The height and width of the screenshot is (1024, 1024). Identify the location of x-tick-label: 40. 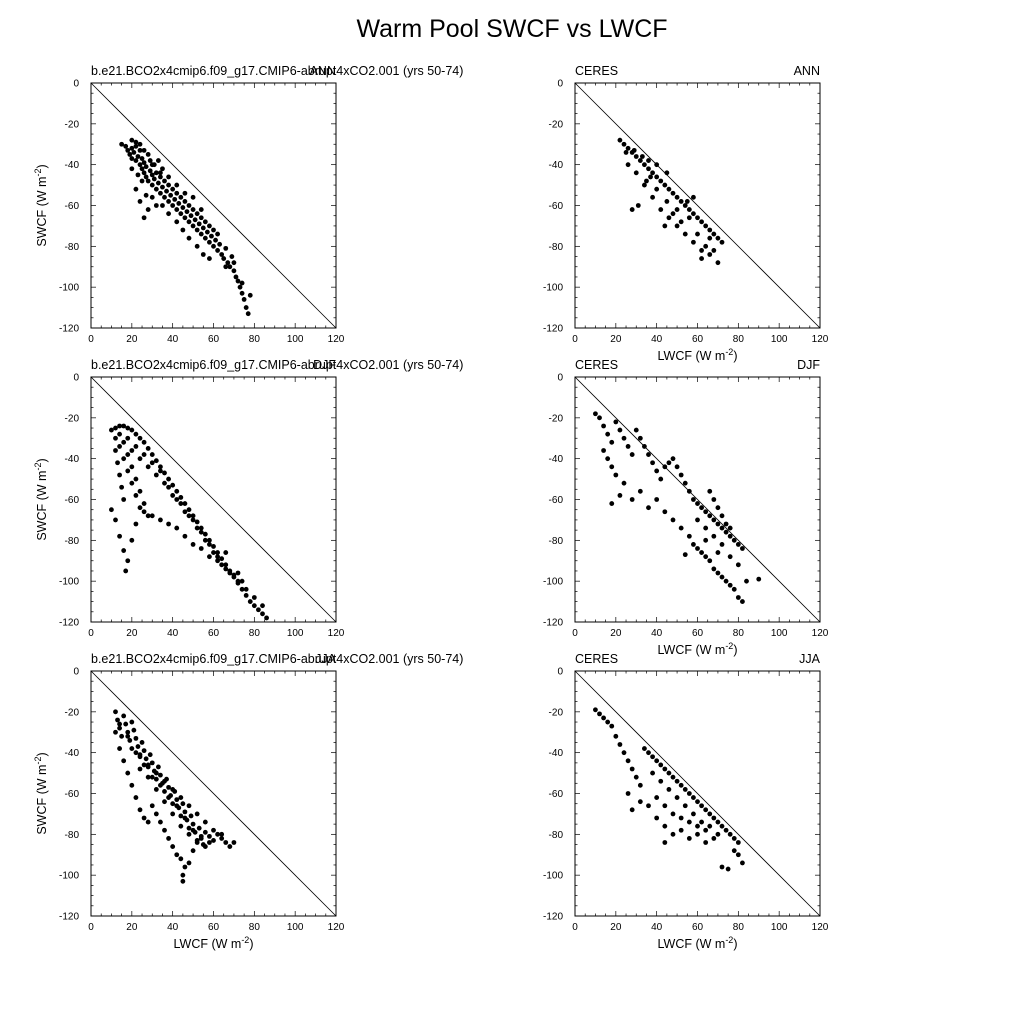
(657, 633).